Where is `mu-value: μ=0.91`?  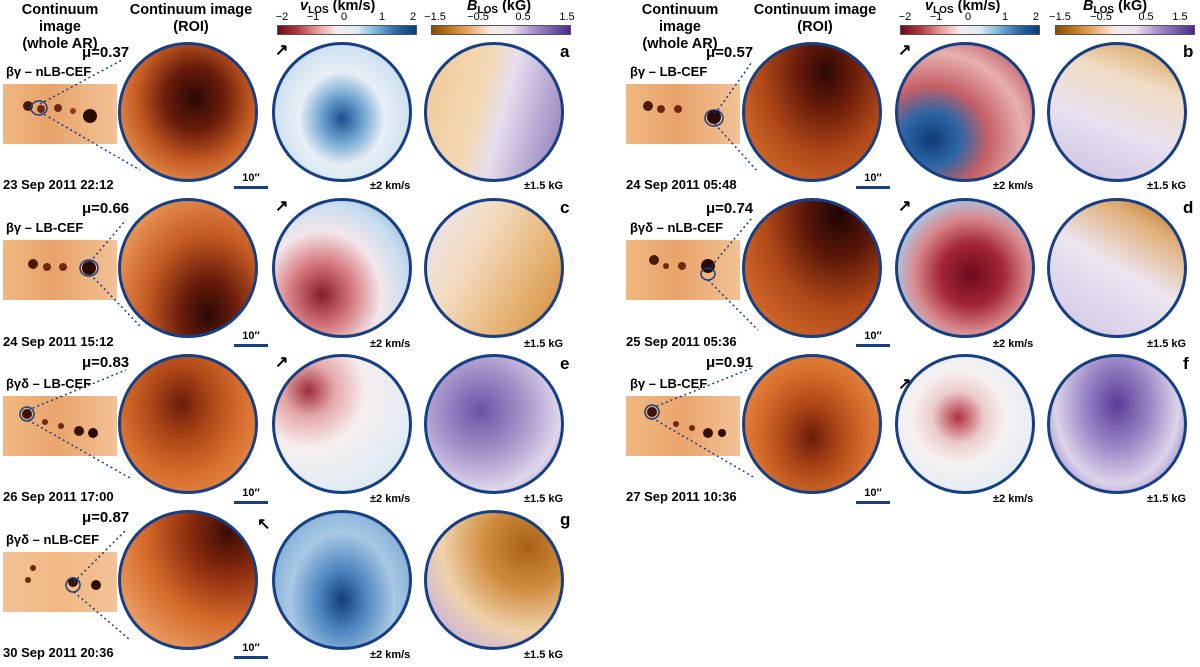
mu-value: μ=0.91 is located at coordinates (730, 362).